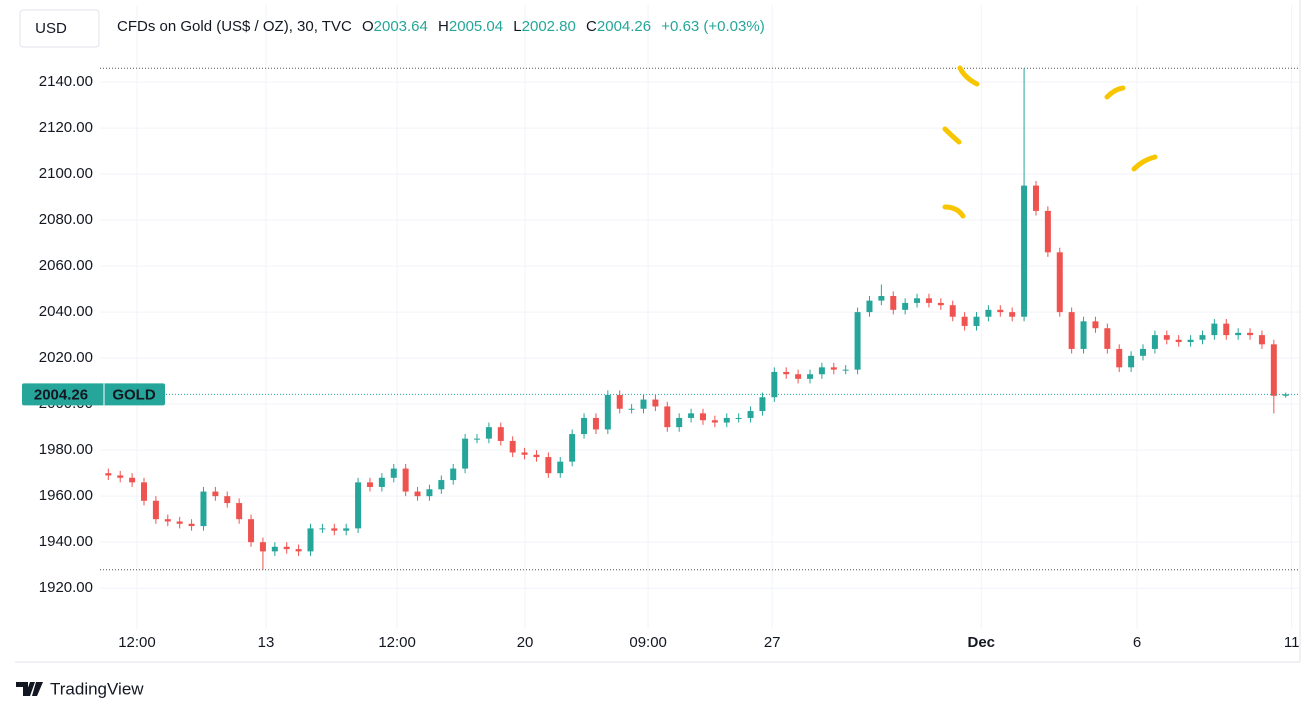 The height and width of the screenshot is (716, 1315). Describe the element at coordinates (66, 265) in the screenshot. I see `y-tick-label: 2060.00` at that location.